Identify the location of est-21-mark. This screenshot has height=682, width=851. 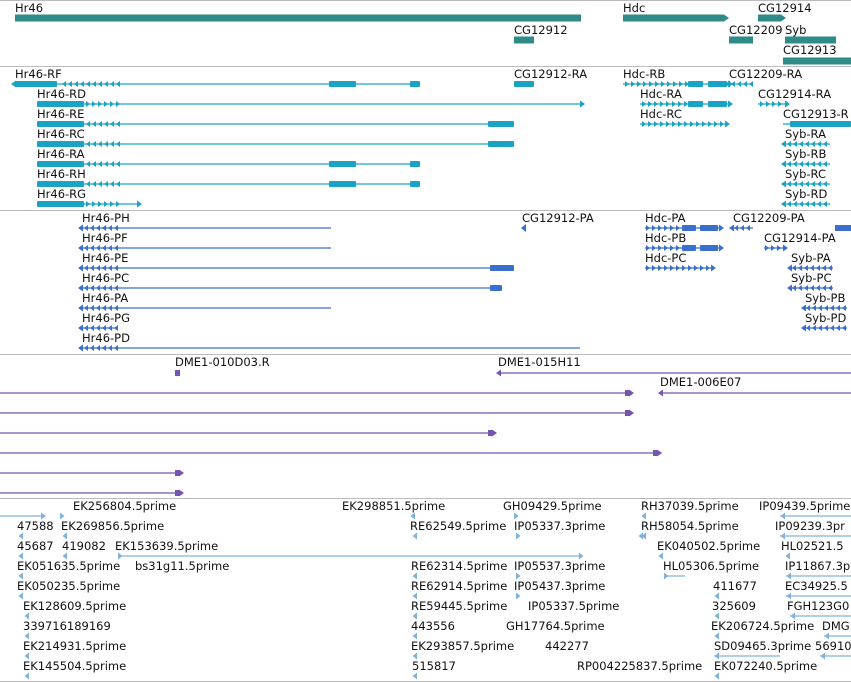
(788, 576).